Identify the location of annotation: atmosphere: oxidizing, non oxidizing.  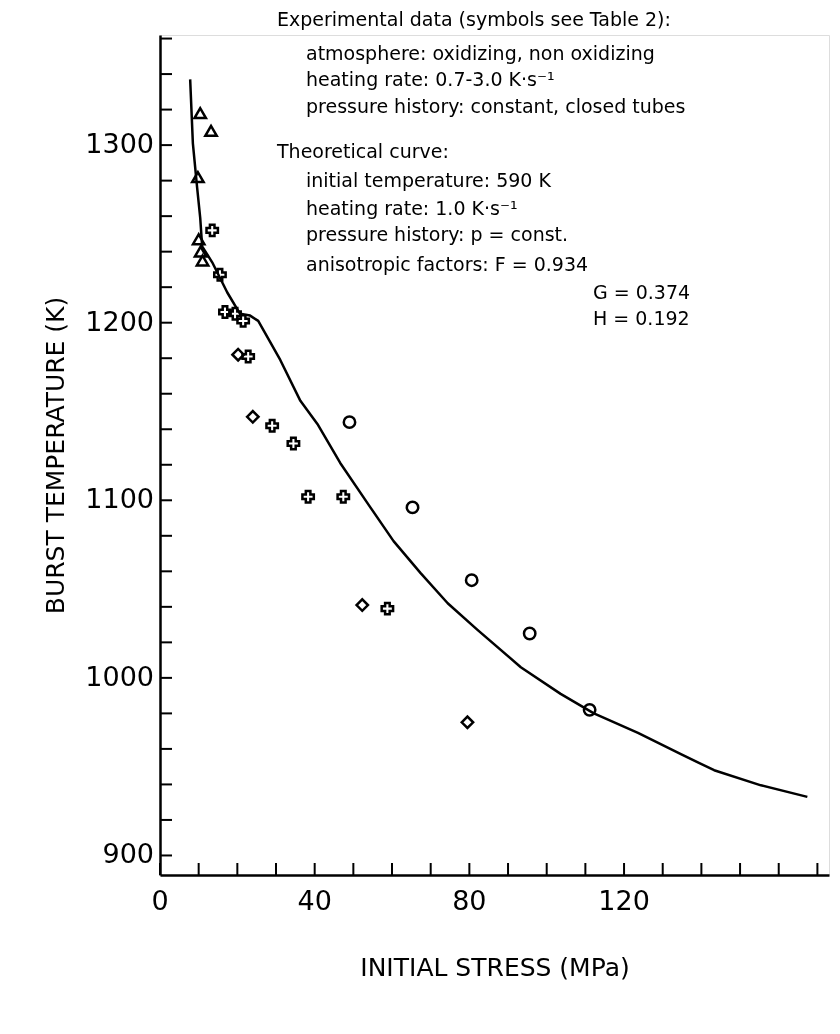
(480, 53).